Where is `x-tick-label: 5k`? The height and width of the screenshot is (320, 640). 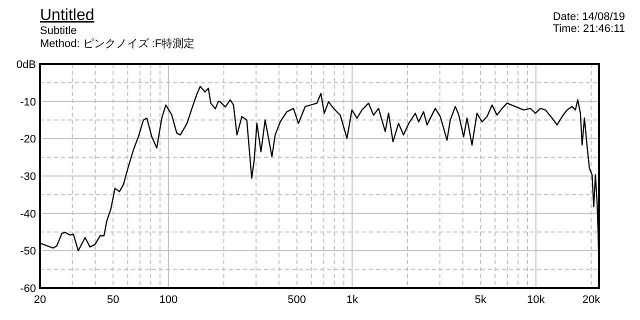
x-tick-label: 5k is located at coordinates (480, 300).